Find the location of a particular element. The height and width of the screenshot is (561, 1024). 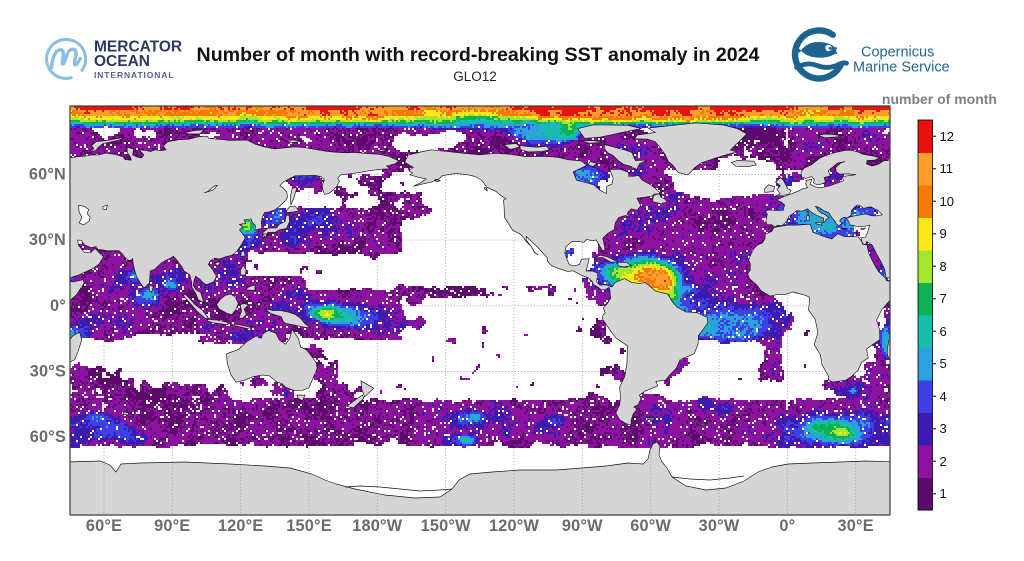

svg-text: 90°W is located at coordinates (582, 526).